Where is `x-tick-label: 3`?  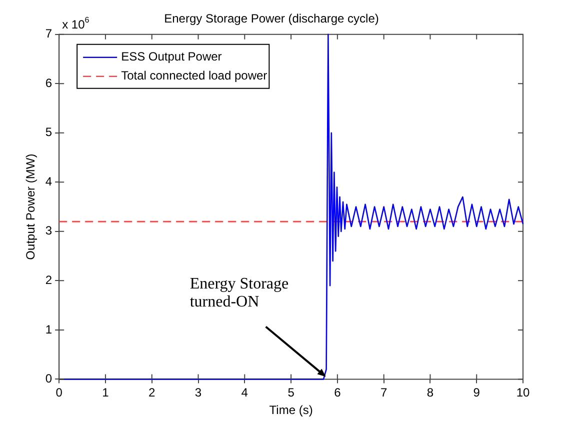
x-tick-label: 3 is located at coordinates (198, 393).